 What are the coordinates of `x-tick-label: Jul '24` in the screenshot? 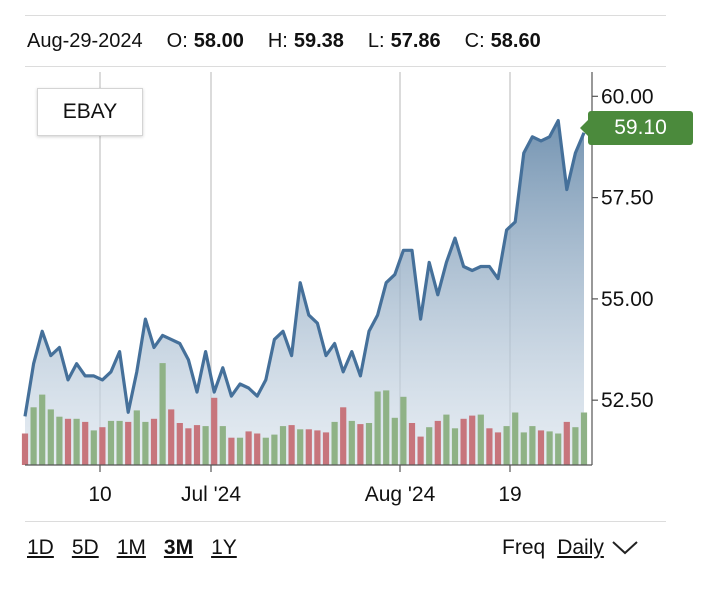 It's located at (211, 494).